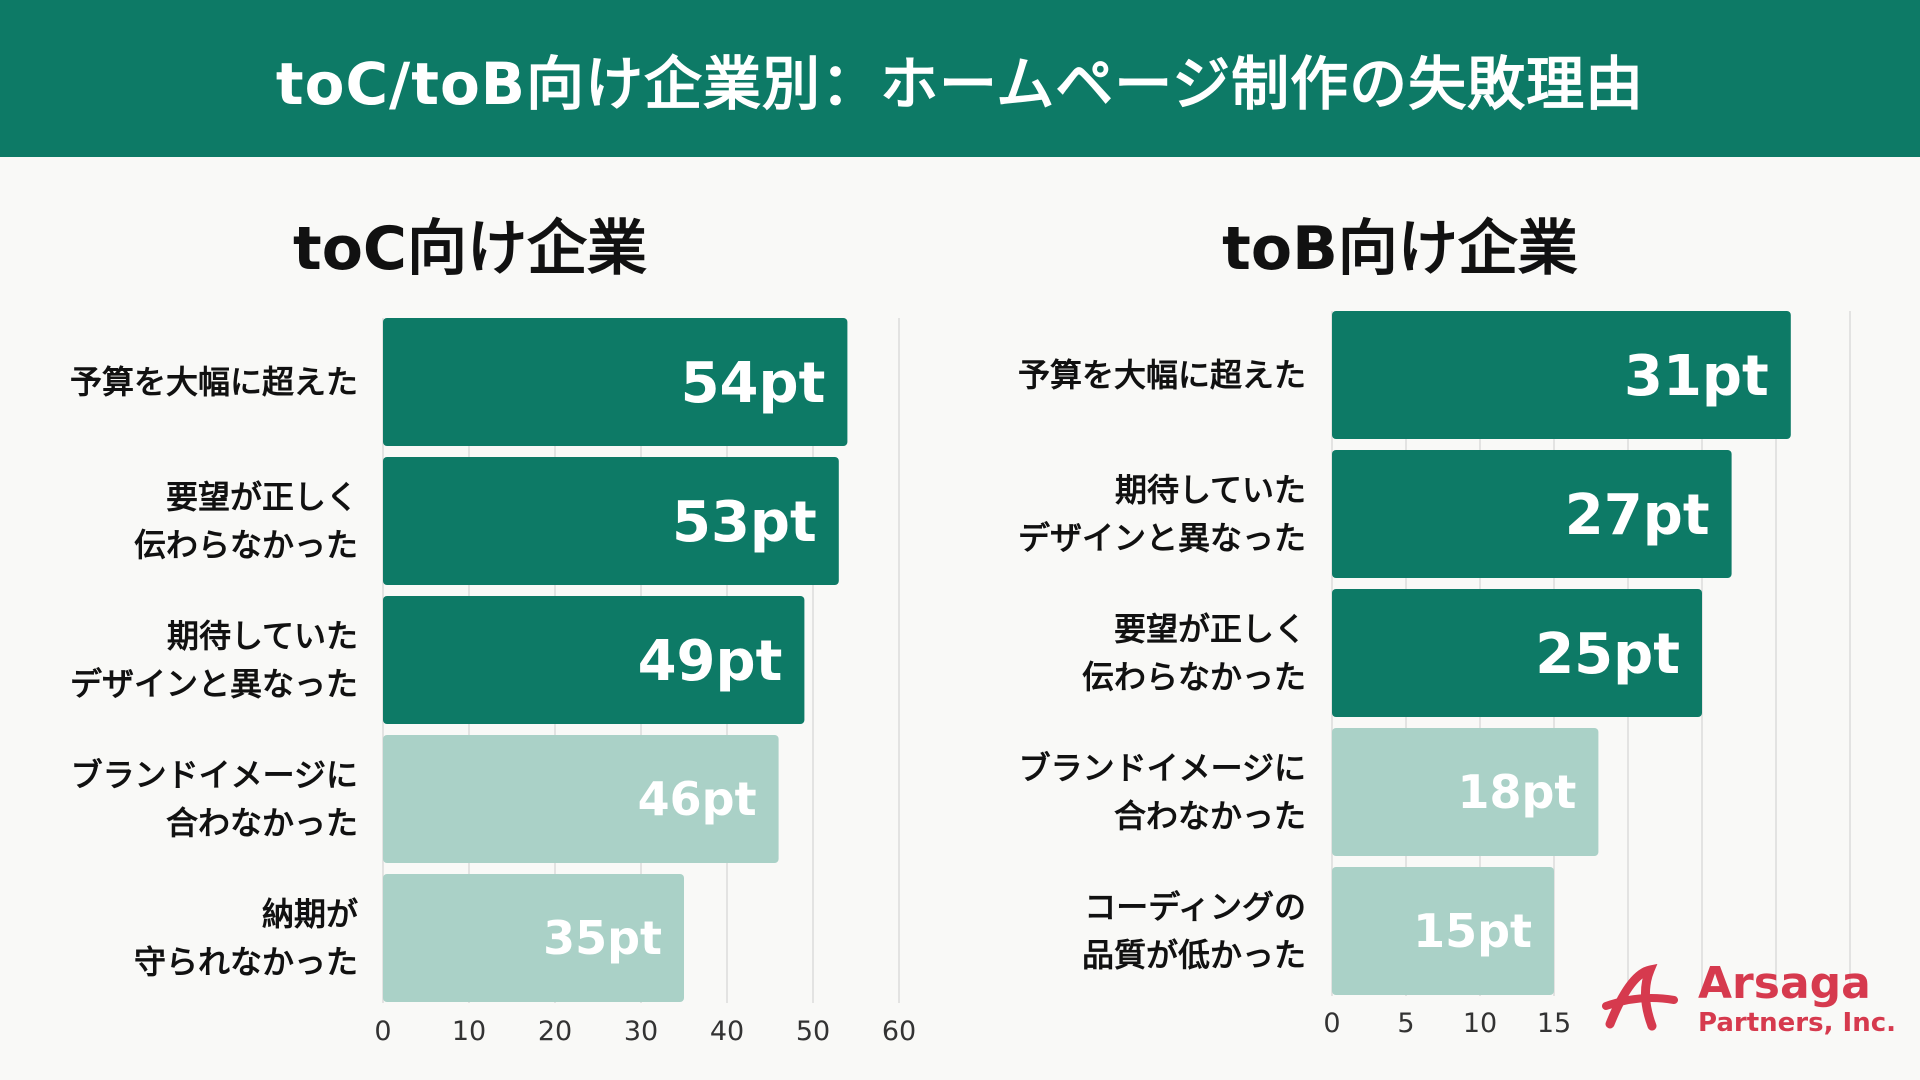  What do you see at coordinates (214, 382) in the screenshot?
I see `toc-category-label: 予算を大幅に超えた` at bounding box center [214, 382].